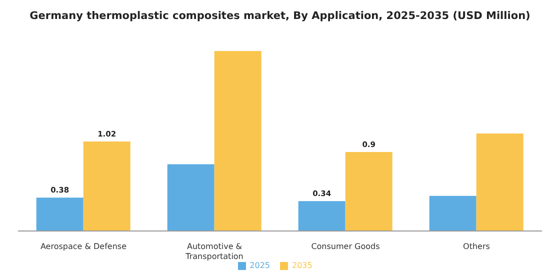  I want to click on x-tick-label: Consumer Goods, so click(345, 246).